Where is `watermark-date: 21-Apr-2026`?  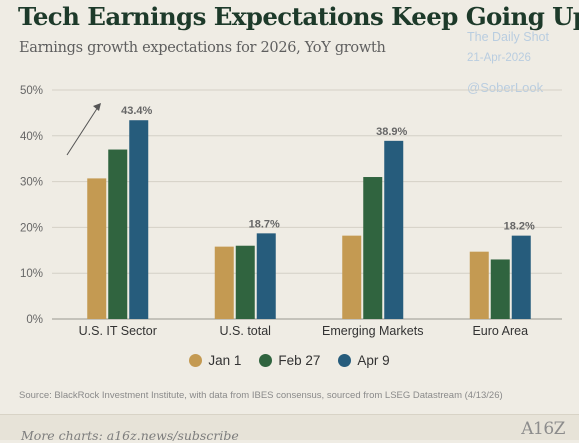
watermark-date: 21-Apr-2026 is located at coordinates (499, 58).